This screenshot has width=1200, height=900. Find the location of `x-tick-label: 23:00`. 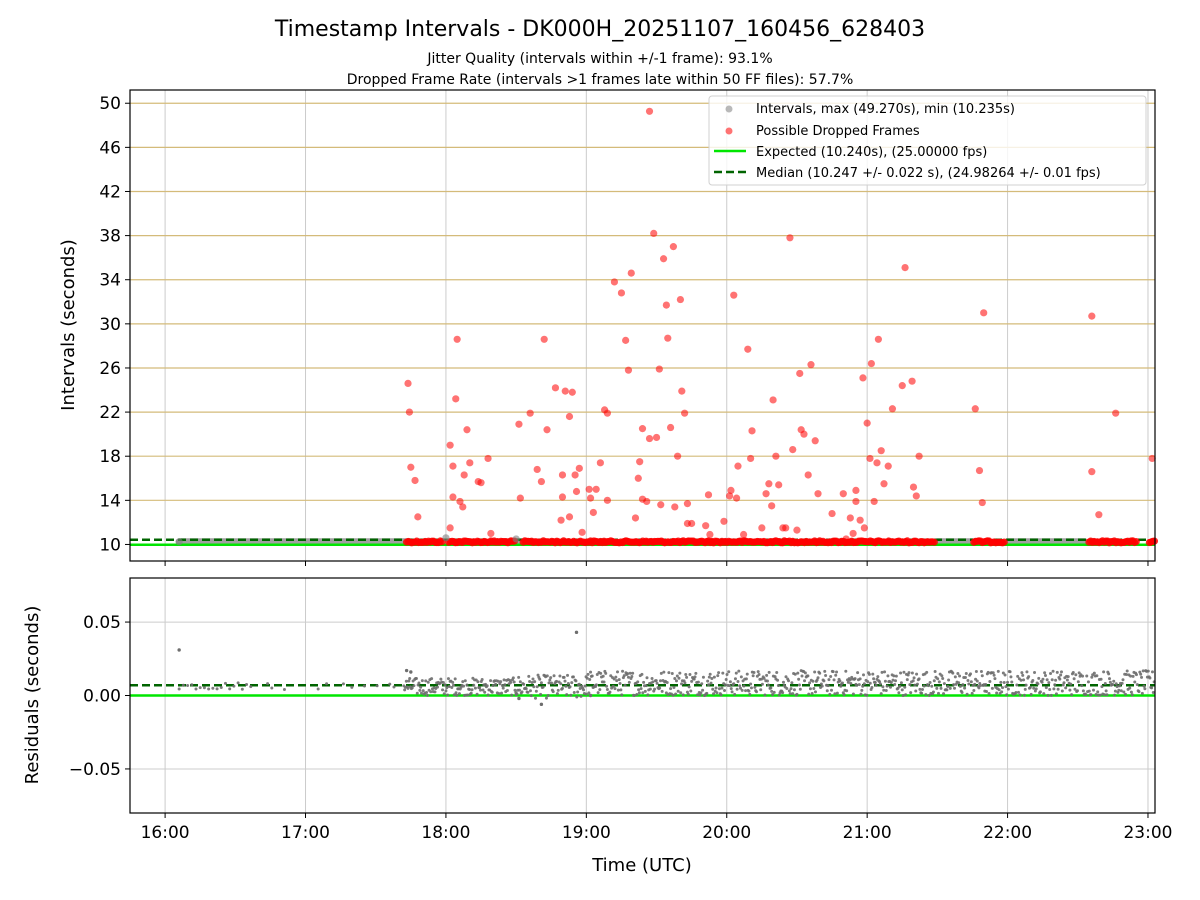

x-tick-label: 23:00 is located at coordinates (1147, 833).